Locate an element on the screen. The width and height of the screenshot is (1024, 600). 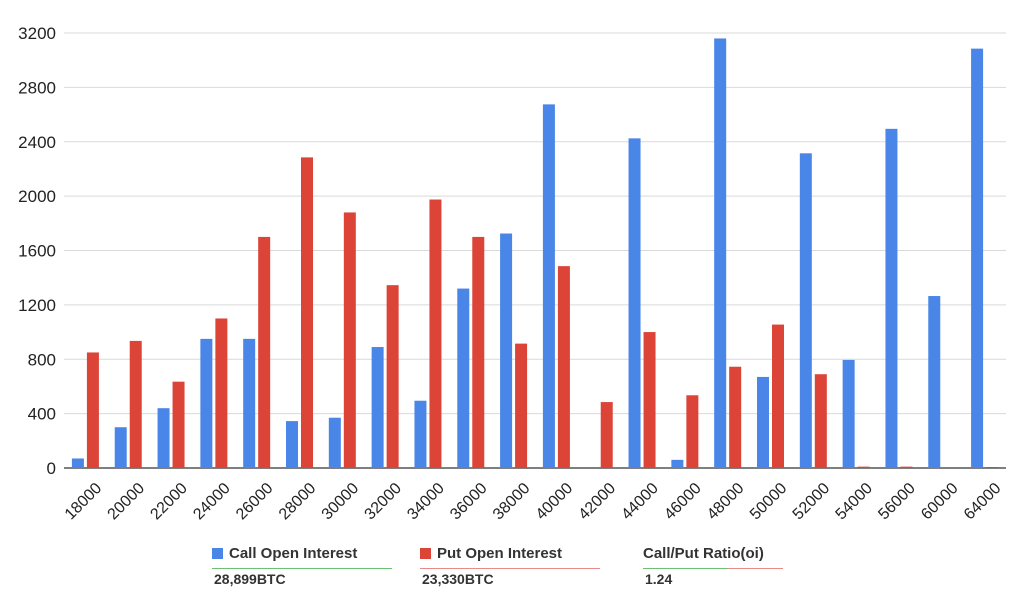
y-tick-label: 400 is located at coordinates (42, 414).